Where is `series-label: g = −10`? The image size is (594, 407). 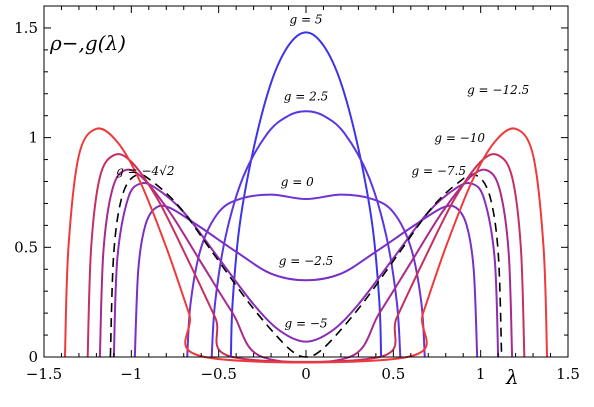
series-label: g = −10 is located at coordinates (459, 138).